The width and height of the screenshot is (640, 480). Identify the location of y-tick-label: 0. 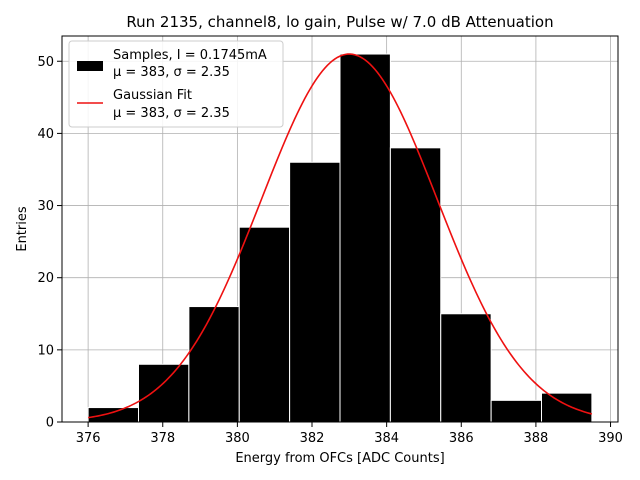
(50, 423).